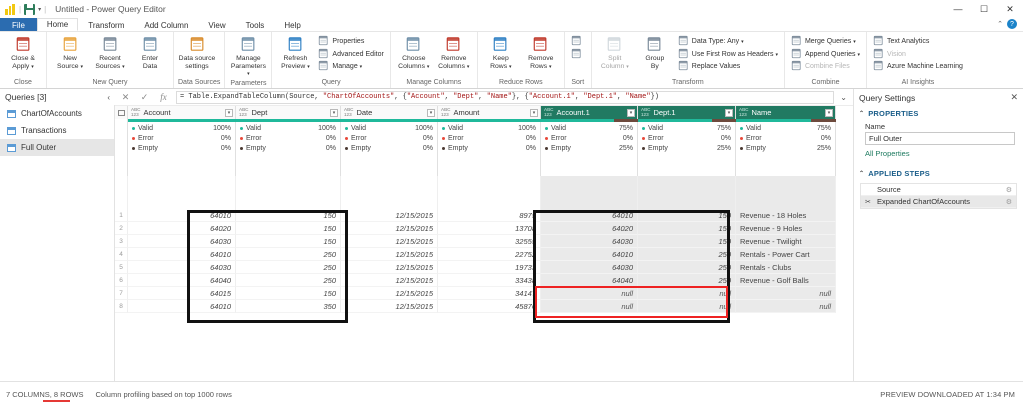  Describe the element at coordinates (786, 267) in the screenshot. I see `table-cell-name: Rentals - Clubs` at that location.